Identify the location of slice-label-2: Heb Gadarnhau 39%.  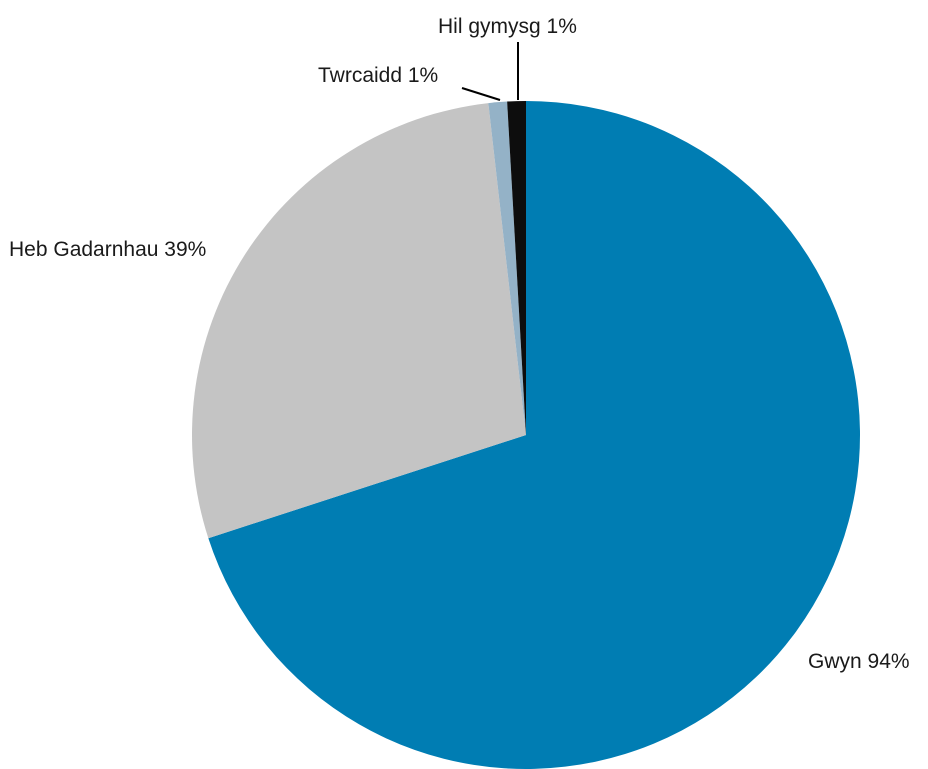
(107, 249).